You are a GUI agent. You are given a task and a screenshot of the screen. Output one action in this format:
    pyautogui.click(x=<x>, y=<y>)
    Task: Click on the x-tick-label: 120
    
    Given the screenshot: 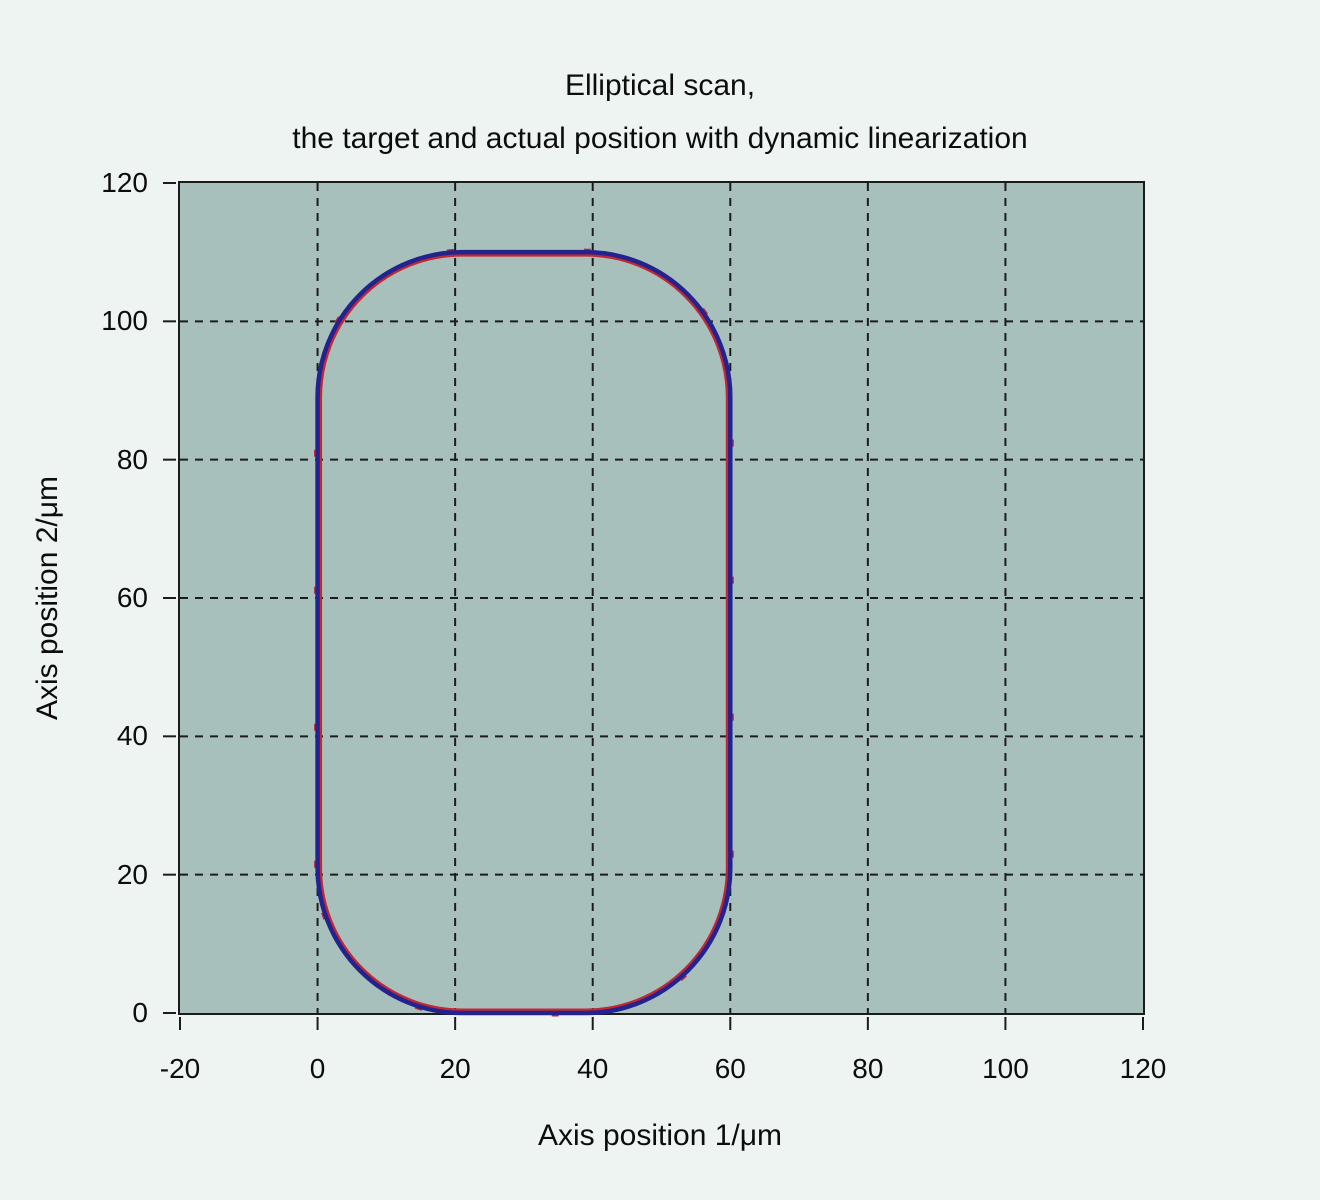 What is the action you would take?
    pyautogui.click(x=1143, y=1068)
    